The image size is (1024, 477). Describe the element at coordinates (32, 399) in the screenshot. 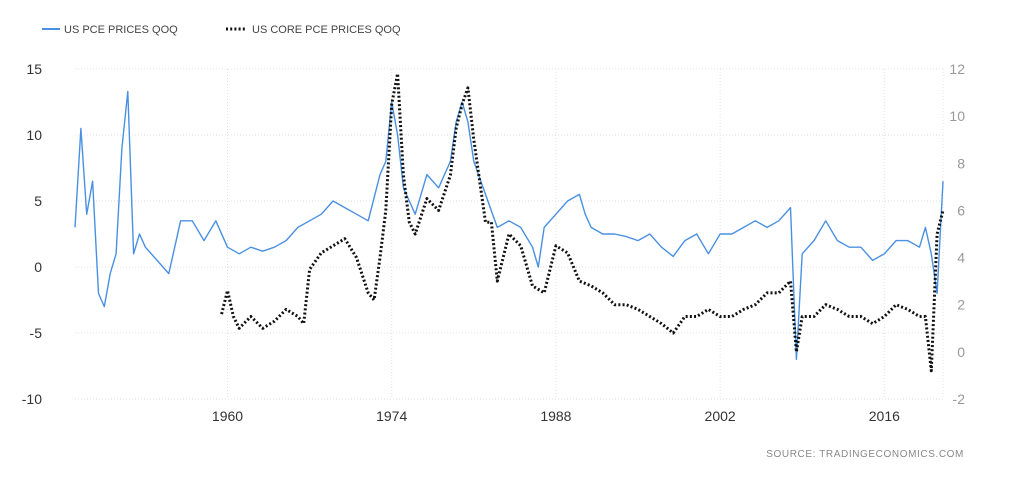

I see `y-tick-left-label: -10` at that location.